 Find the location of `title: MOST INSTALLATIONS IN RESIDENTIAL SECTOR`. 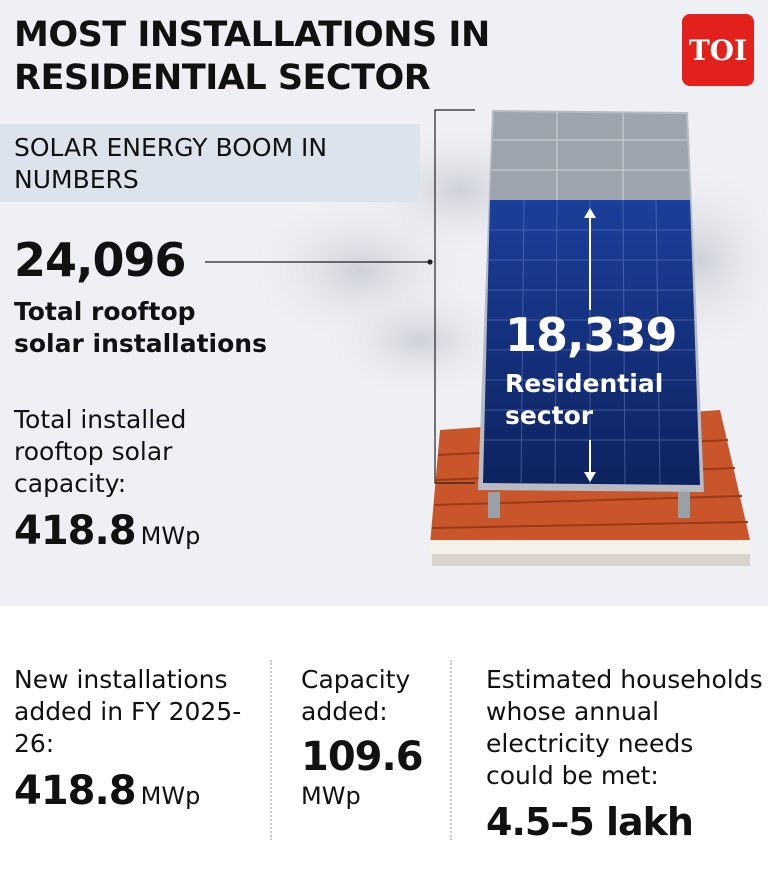

title: MOST INSTALLATIONS IN RESIDENTIAL SECTOR is located at coordinates (252, 57).